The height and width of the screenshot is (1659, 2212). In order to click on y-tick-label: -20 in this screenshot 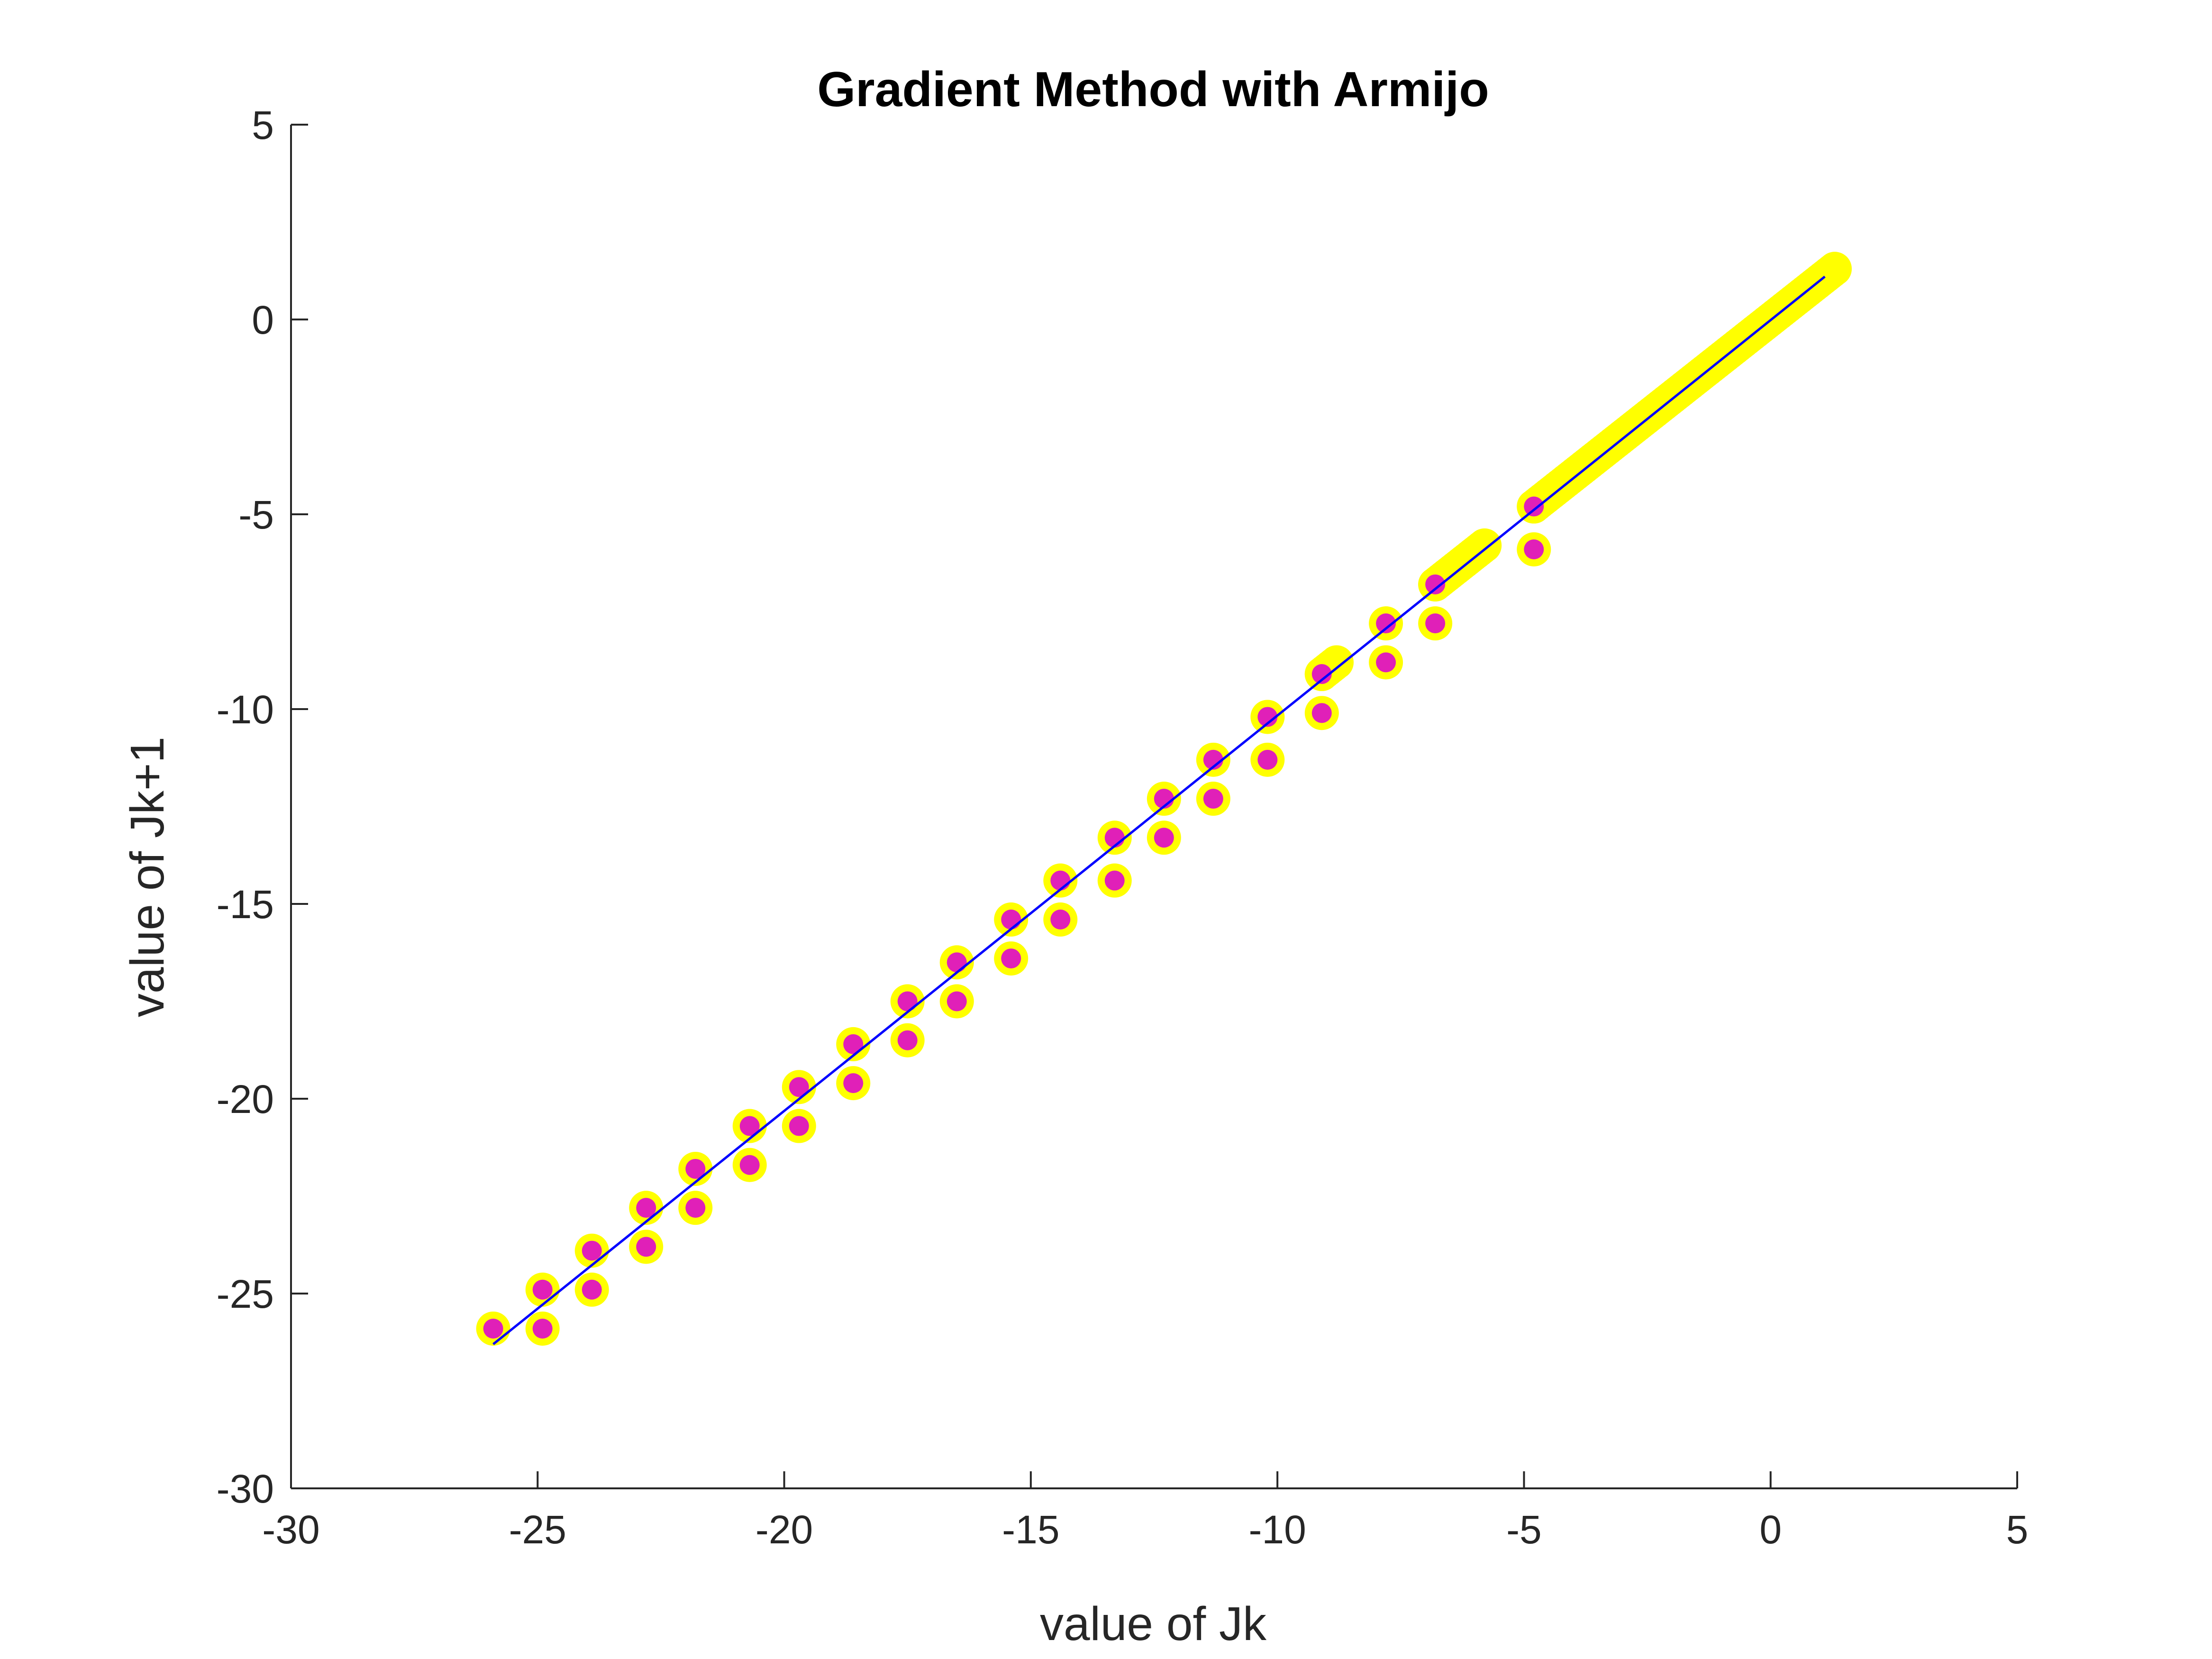, I will do `click(246, 1099)`.